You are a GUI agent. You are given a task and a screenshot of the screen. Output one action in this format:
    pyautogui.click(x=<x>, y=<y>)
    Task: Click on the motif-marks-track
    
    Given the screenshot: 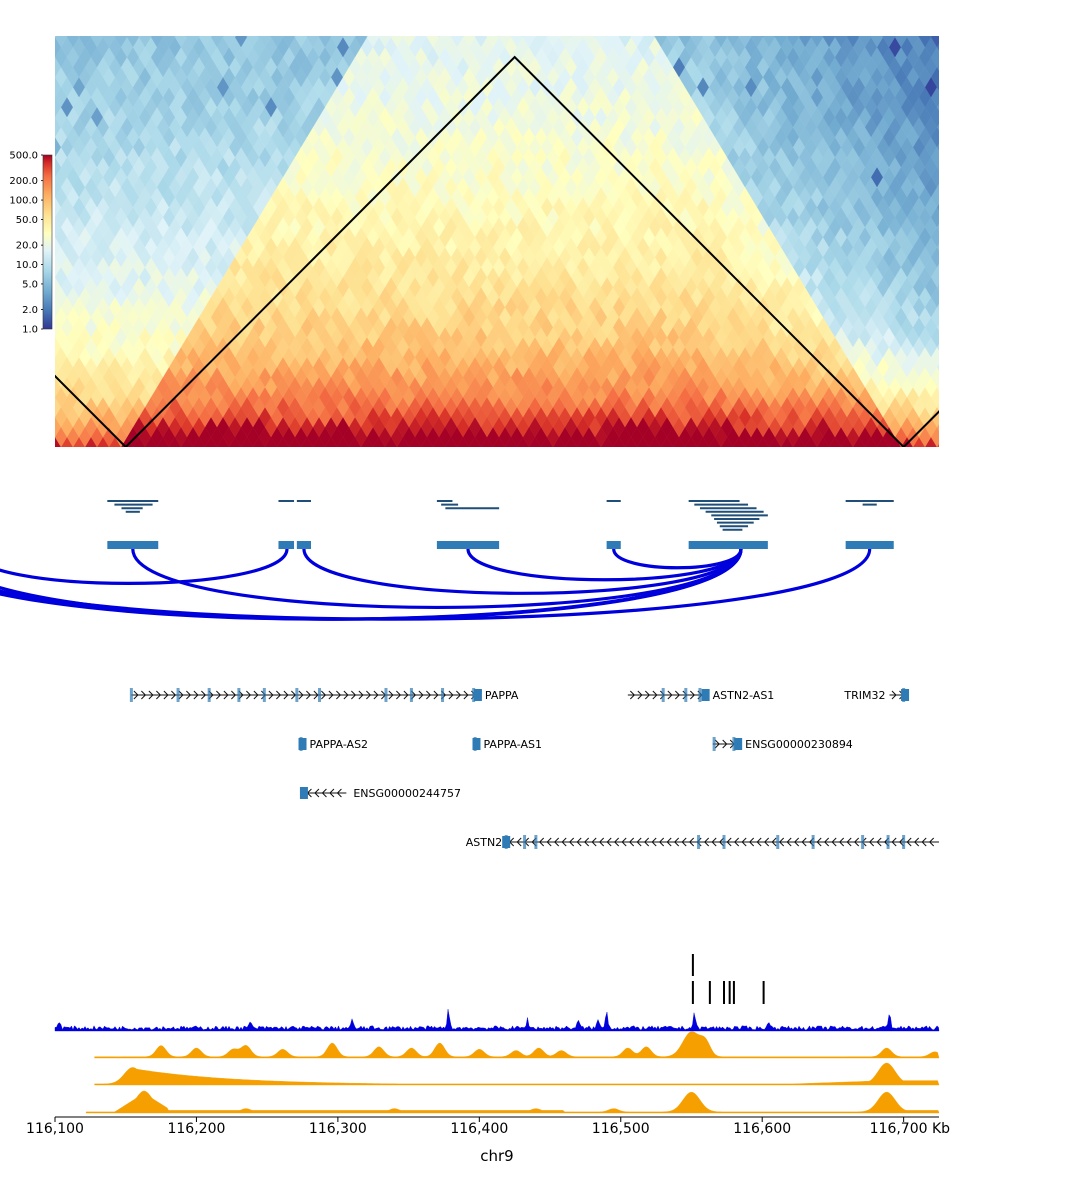 What is the action you would take?
    pyautogui.click(x=728, y=979)
    